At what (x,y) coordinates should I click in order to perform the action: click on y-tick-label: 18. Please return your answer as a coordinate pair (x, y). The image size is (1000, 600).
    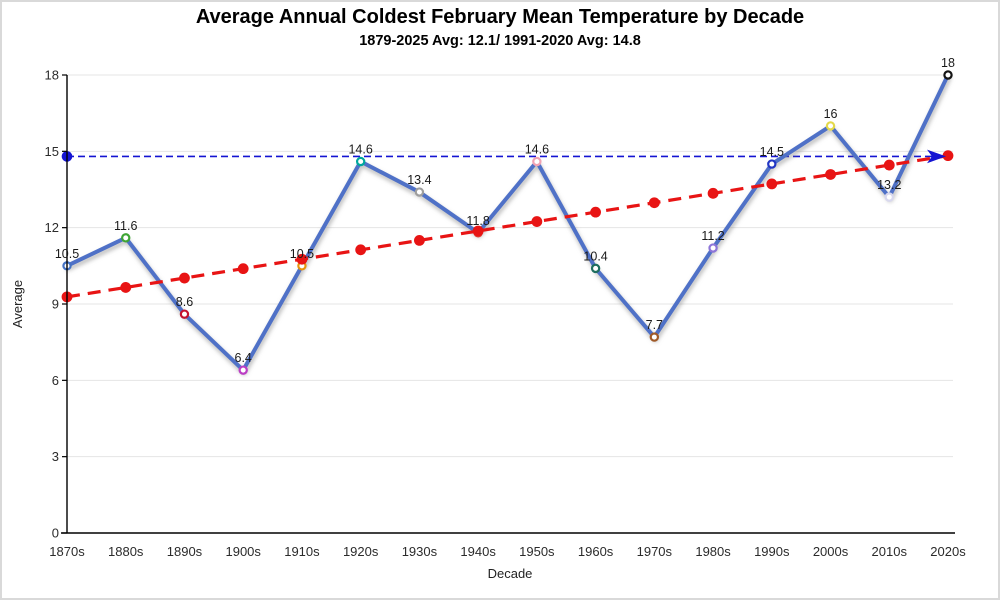
    Looking at the image, I should click on (52, 75).